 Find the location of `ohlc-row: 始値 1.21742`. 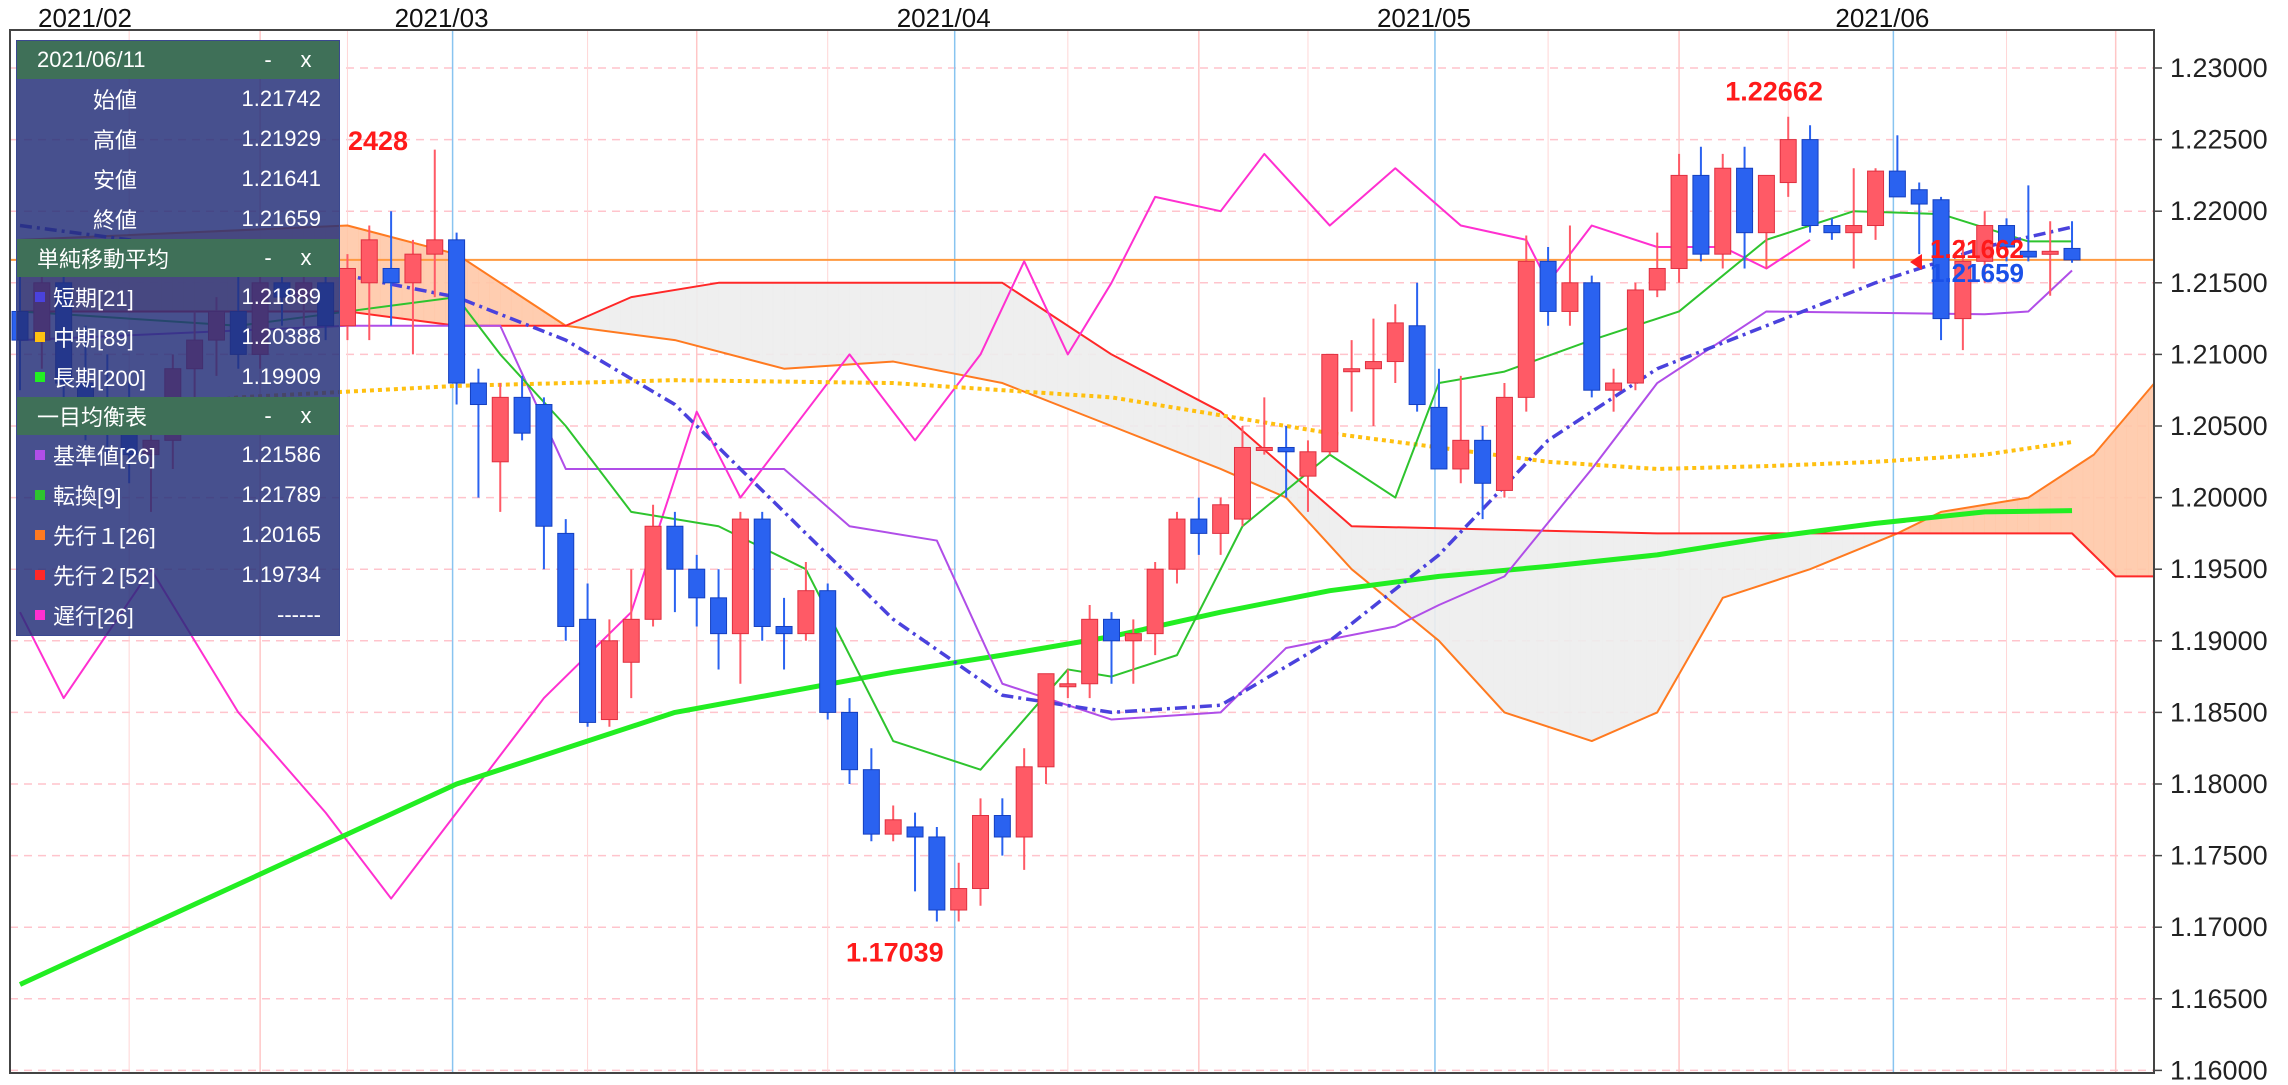

ohlc-row: 始値 1.21742 is located at coordinates (178, 99).